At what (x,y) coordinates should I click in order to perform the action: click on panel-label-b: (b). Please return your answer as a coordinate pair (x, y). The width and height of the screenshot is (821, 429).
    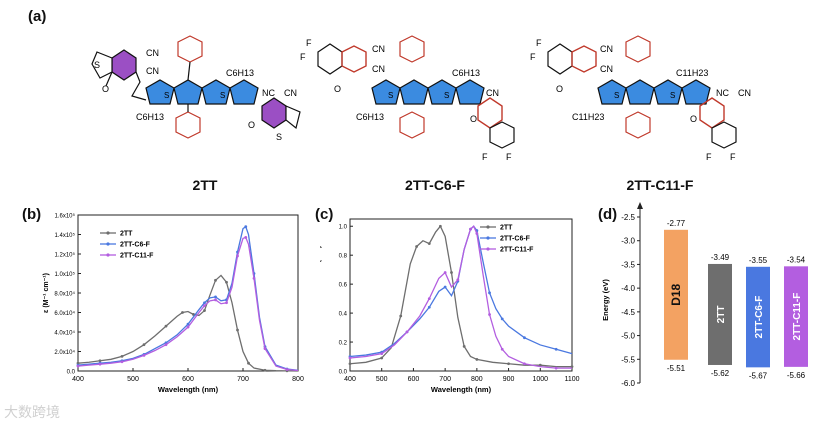
    Looking at the image, I should click on (32, 214).